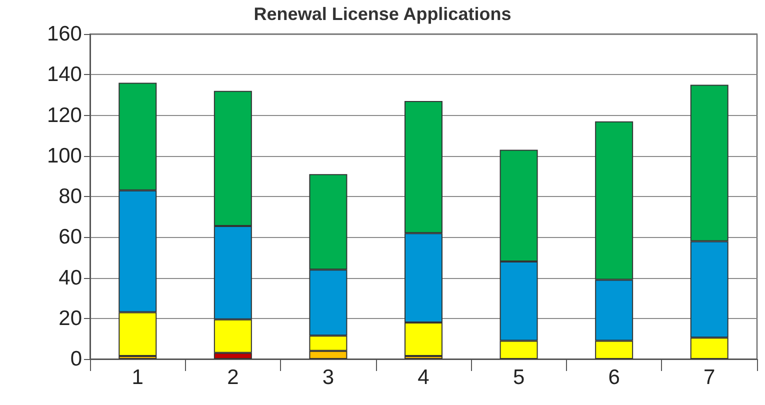 This screenshot has width=765, height=405. Describe the element at coordinates (424, 377) in the screenshot. I see `x-tick-label: 4` at that location.